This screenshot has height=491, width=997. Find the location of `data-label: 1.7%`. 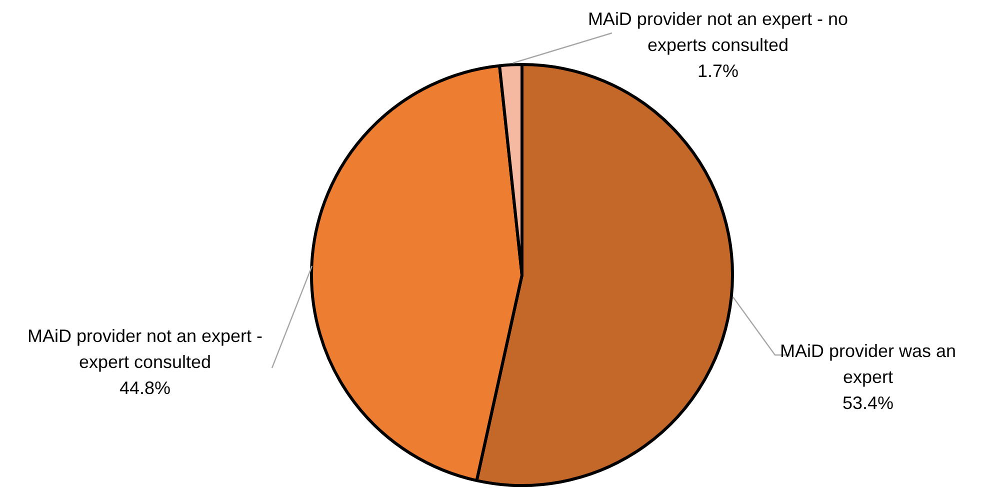

data-label: 1.7% is located at coordinates (718, 70).